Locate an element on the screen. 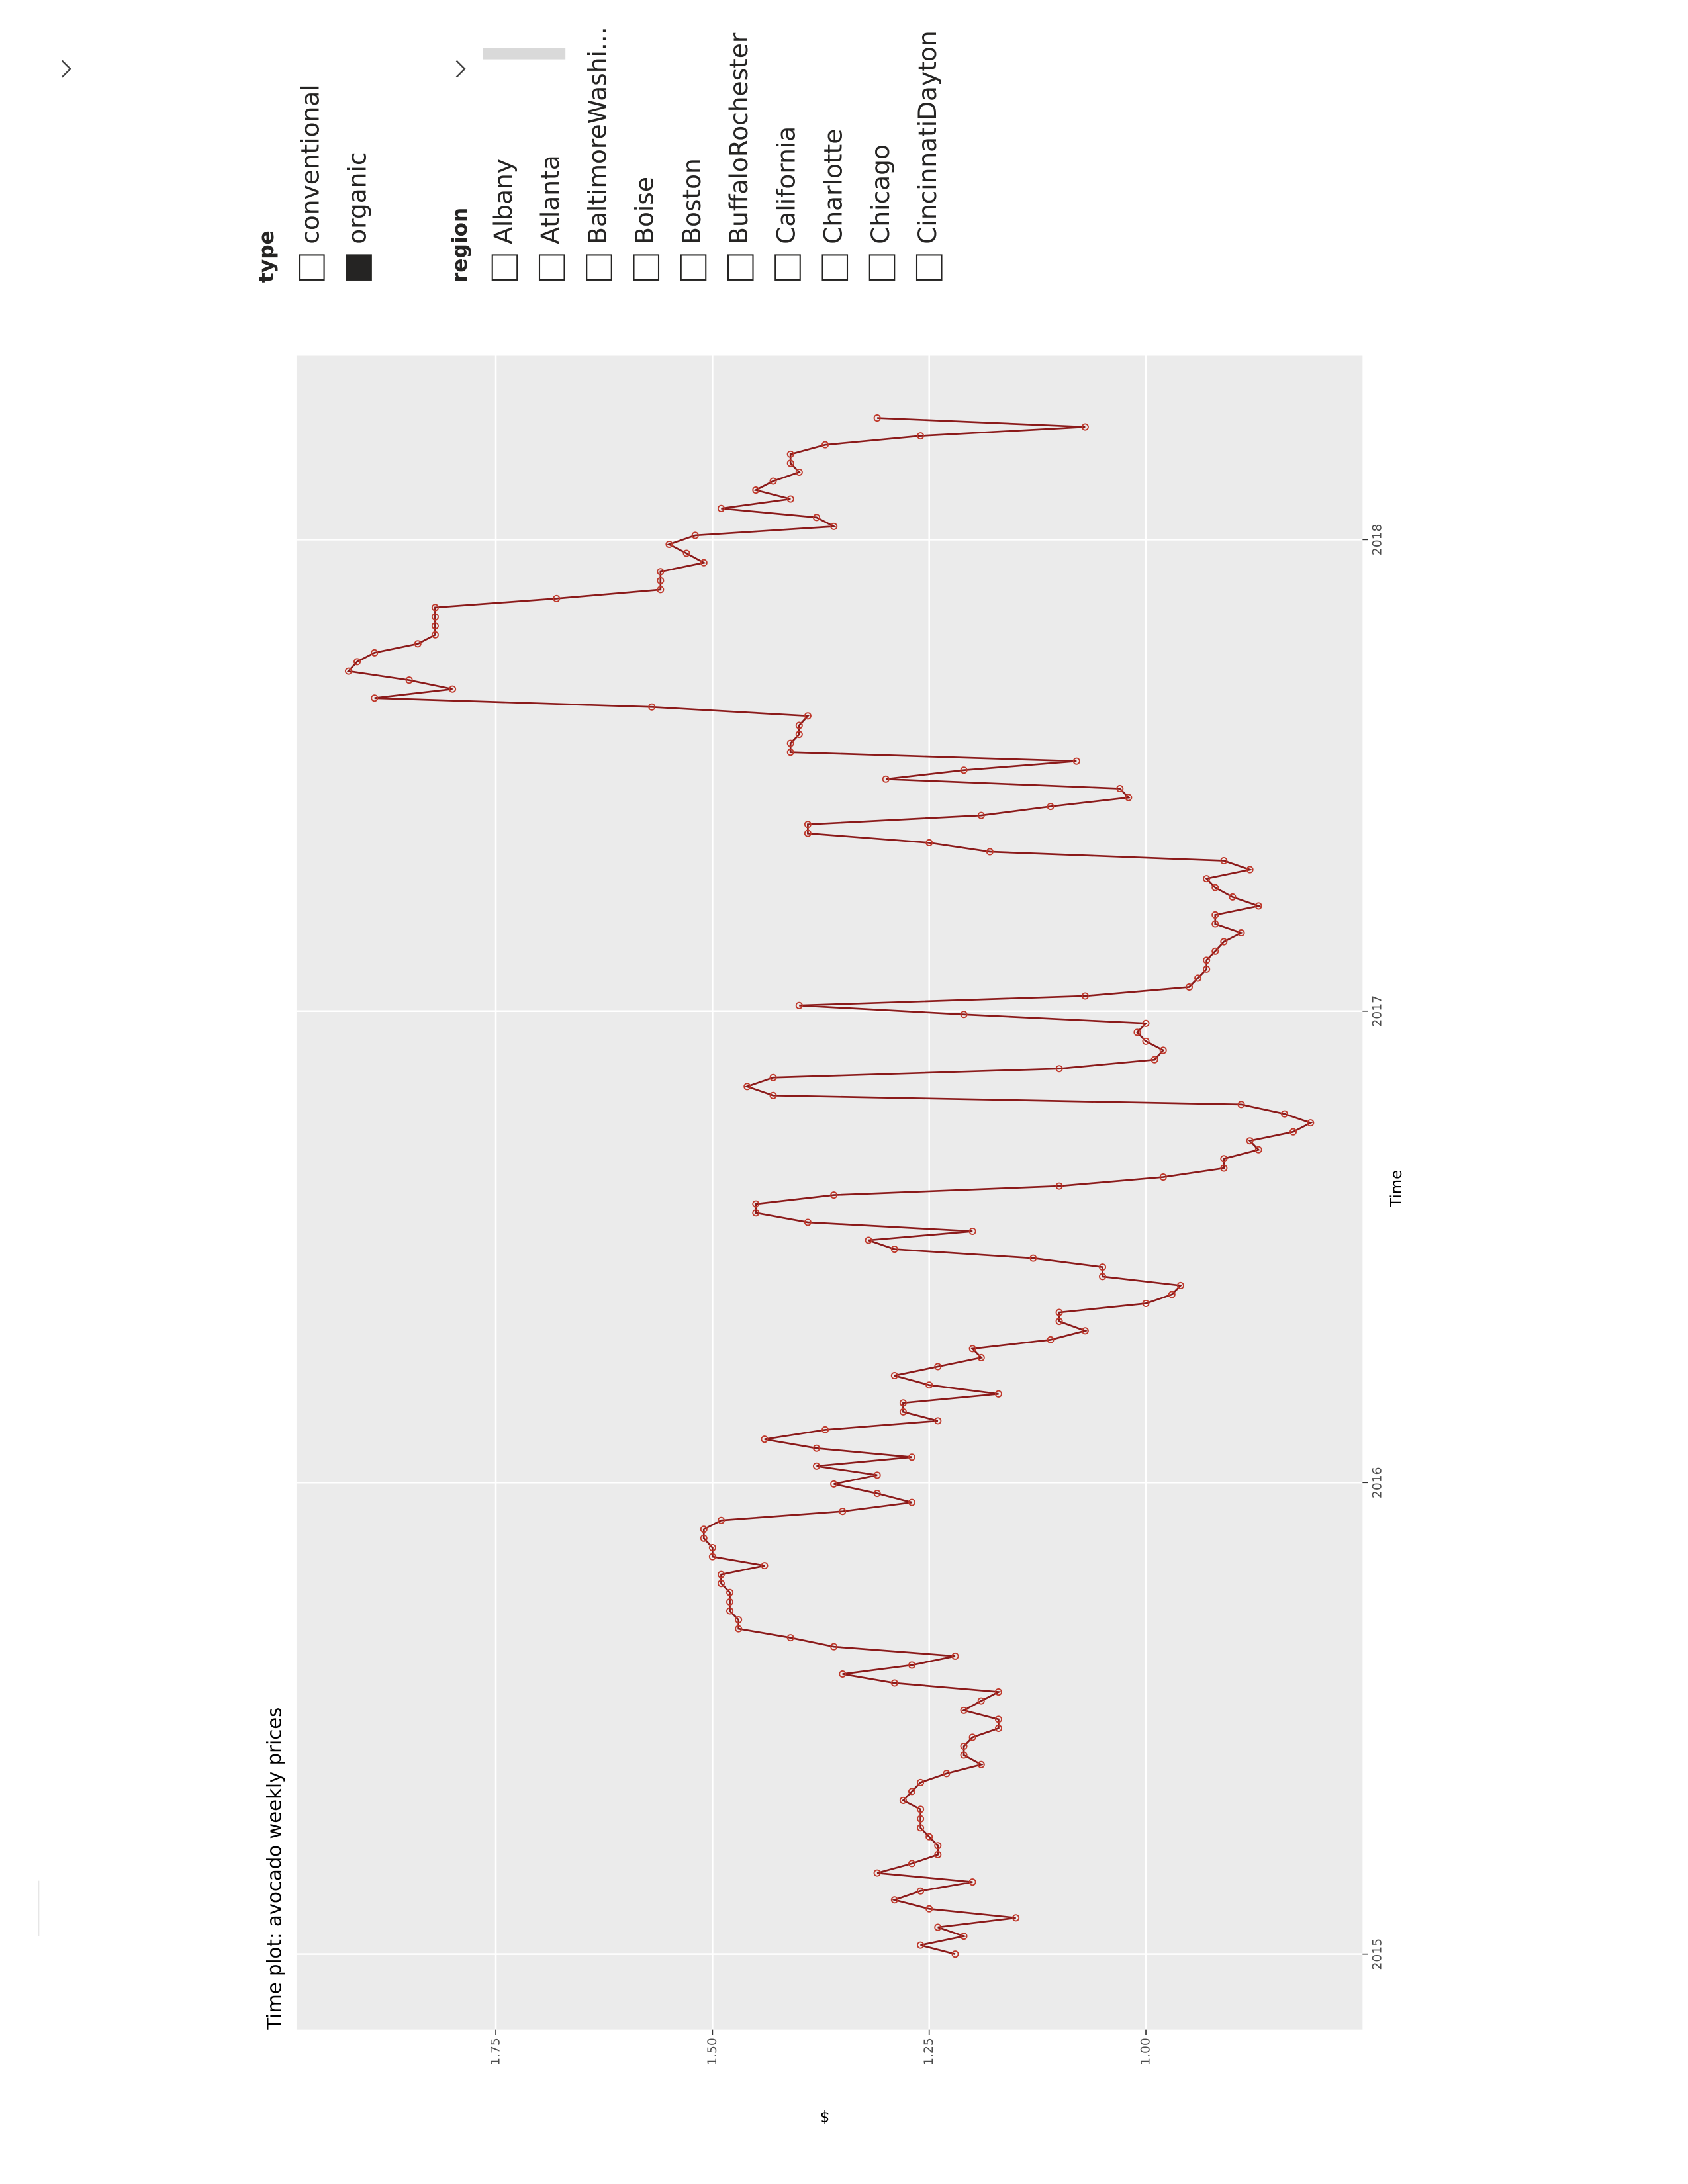 The width and height of the screenshot is (1688, 2184). slicer-item: organic is located at coordinates (357, 198).